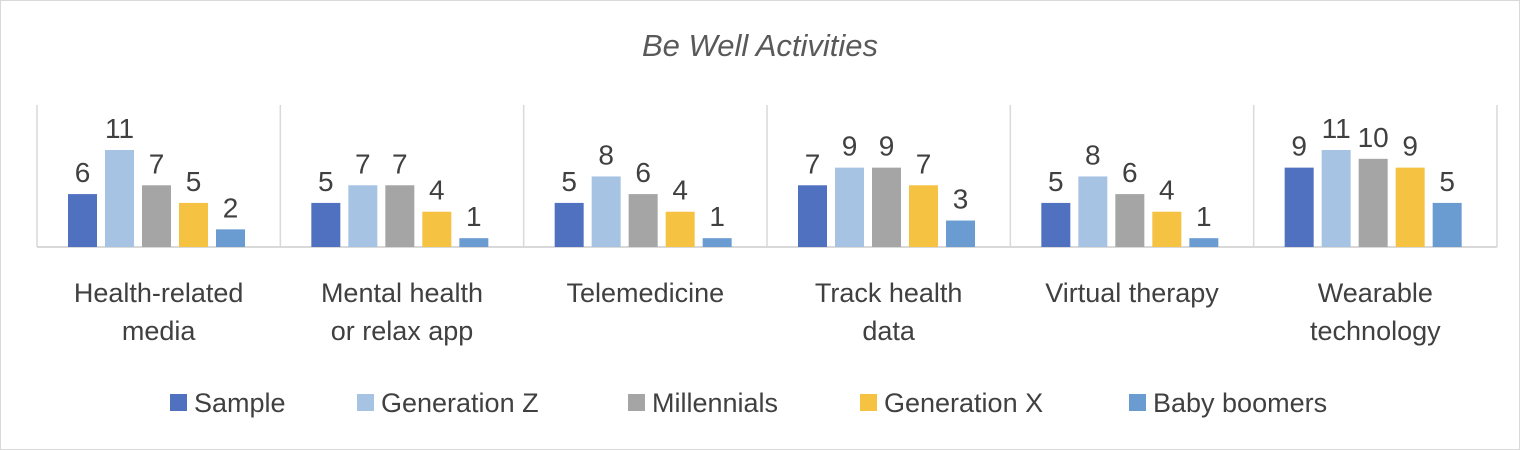  What do you see at coordinates (646, 293) in the screenshot?
I see `category-label: Telemedicine` at bounding box center [646, 293].